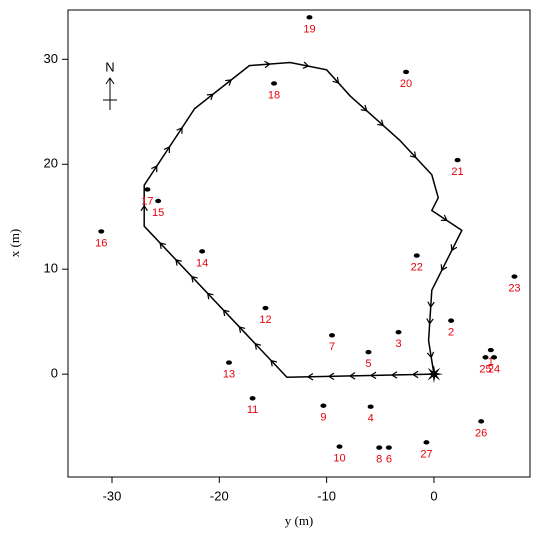  What do you see at coordinates (309, 29) in the screenshot?
I see `landmark-label: 19` at bounding box center [309, 29].